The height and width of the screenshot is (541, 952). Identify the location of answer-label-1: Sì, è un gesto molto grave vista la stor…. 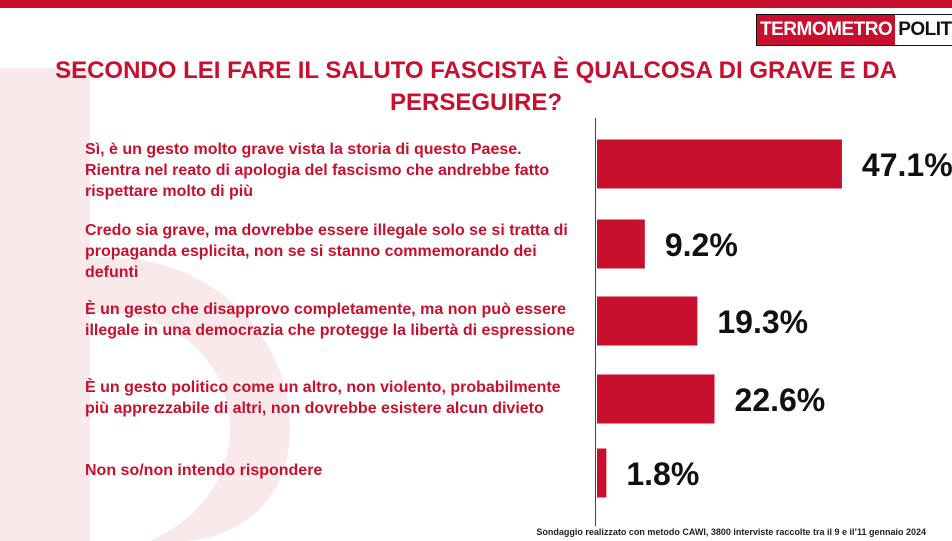
(317, 170).